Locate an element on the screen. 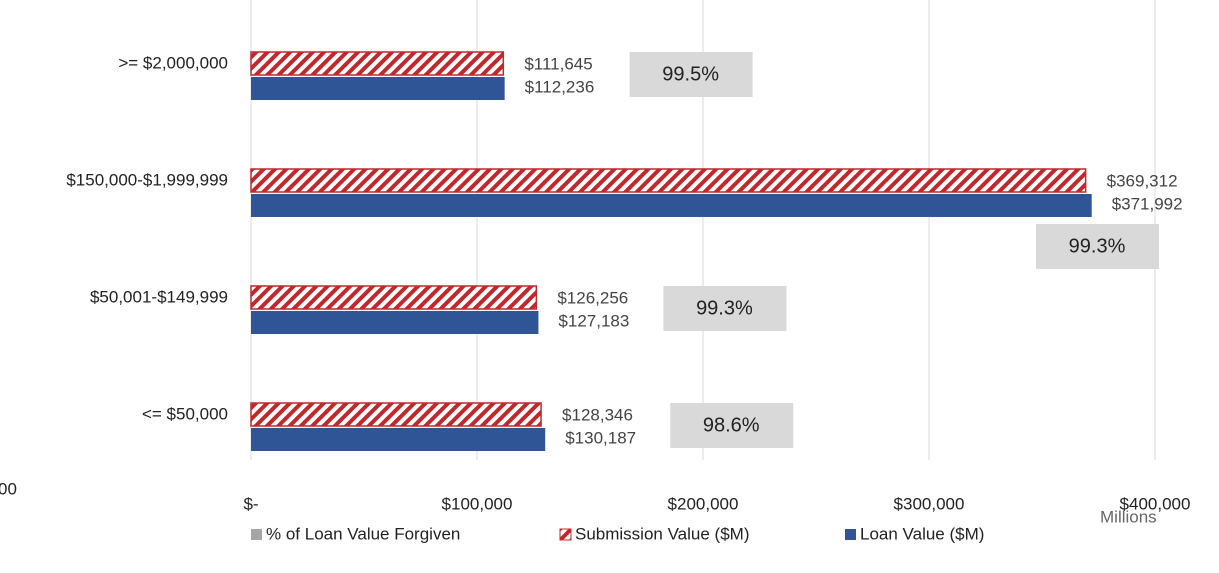  y-tick-label: $50,001-$149,999 is located at coordinates (159, 296).